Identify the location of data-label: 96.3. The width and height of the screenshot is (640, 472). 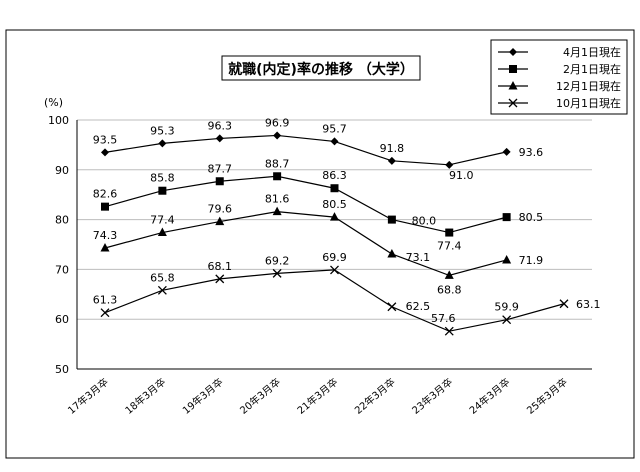
(220, 125).